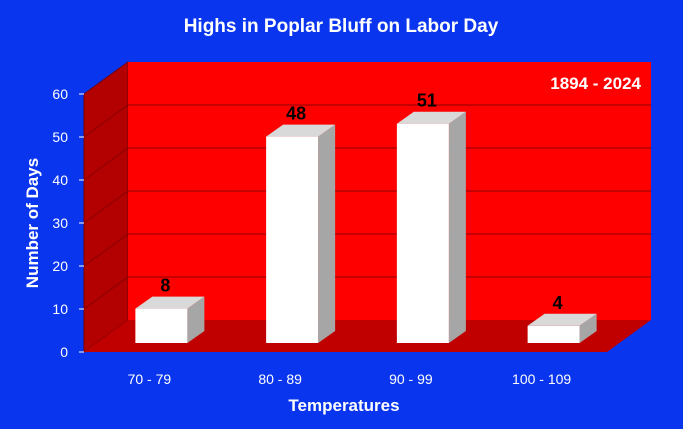 The image size is (683, 429). Describe the element at coordinates (150, 379) in the screenshot. I see `x-tick-label: 70 - 79` at that location.